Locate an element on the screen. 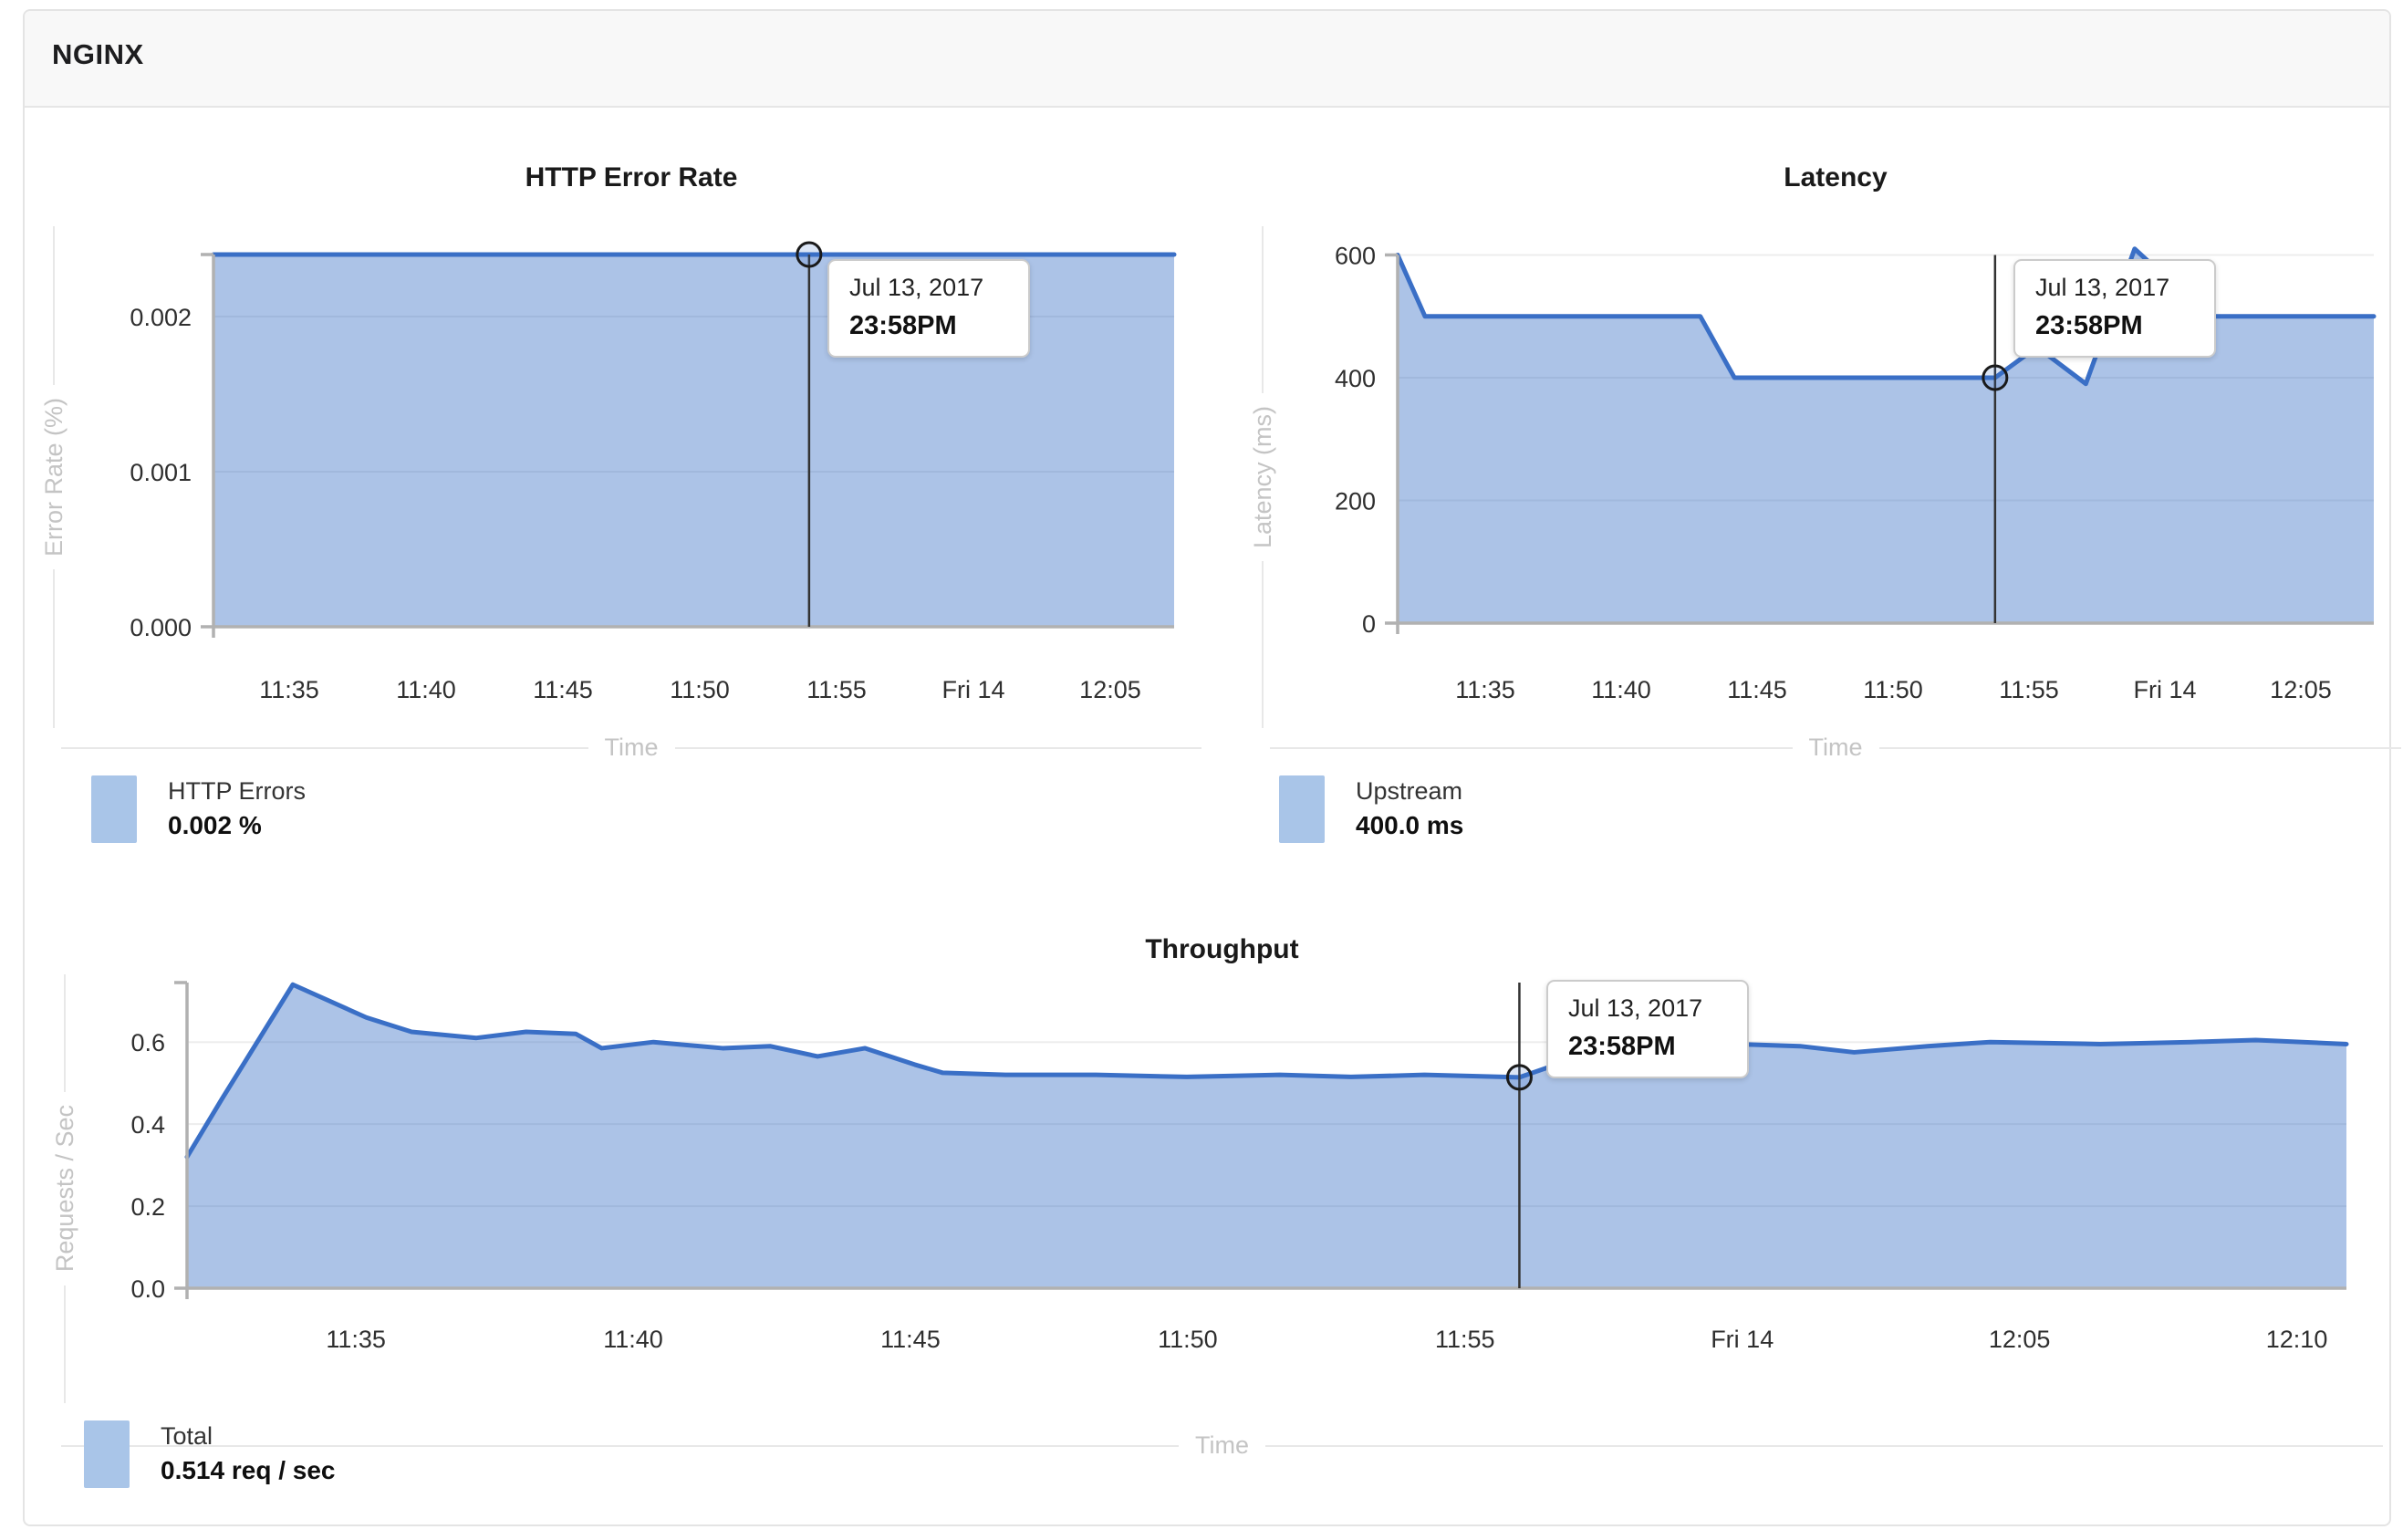 This screenshot has height=1540, width=2403. x-axis-title-time-latency: Time is located at coordinates (1835, 748).